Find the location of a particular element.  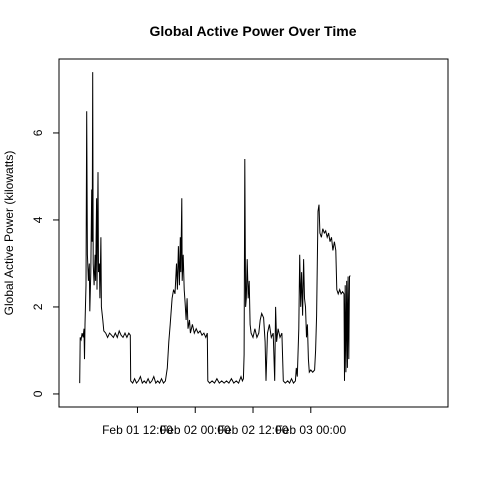

x-tick-label: Feb 03 00:00 is located at coordinates (310, 430).